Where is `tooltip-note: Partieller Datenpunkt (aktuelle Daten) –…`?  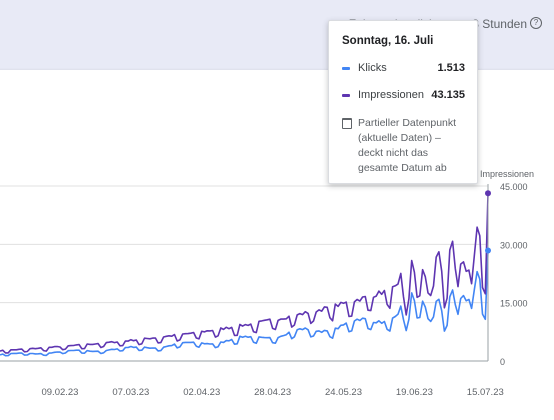 tooltip-note: Partieller Datenpunkt (aktuelle Daten) –… is located at coordinates (403, 146).